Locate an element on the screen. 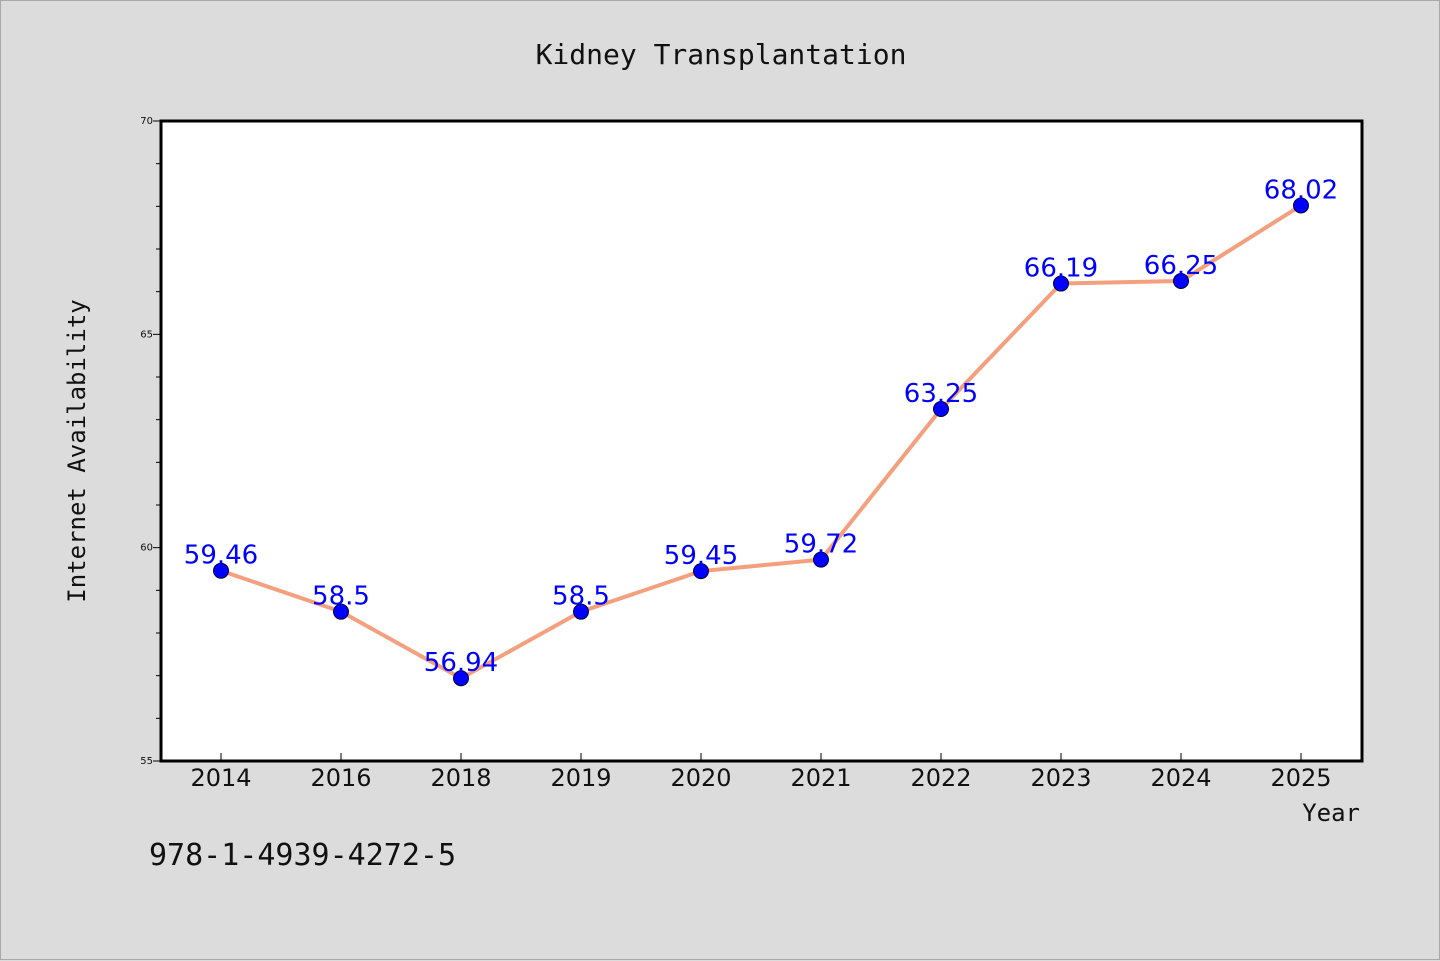 The image size is (1440, 961). x-axis-label: Year is located at coordinates (1331, 813).